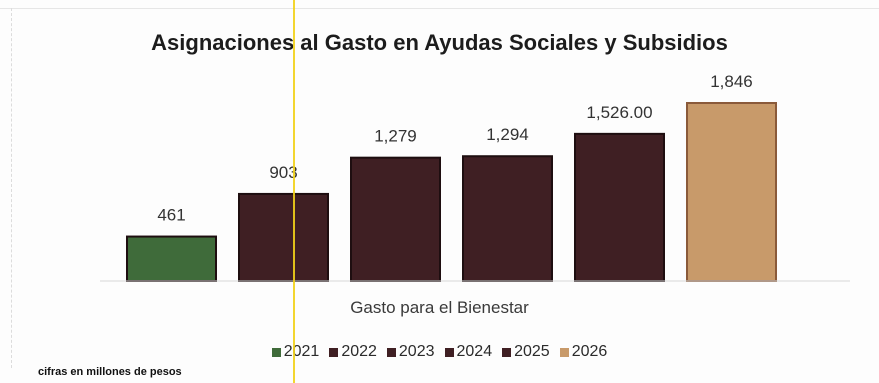 The height and width of the screenshot is (383, 879). What do you see at coordinates (507, 134) in the screenshot?
I see `data-label-2024: 1,294` at bounding box center [507, 134].